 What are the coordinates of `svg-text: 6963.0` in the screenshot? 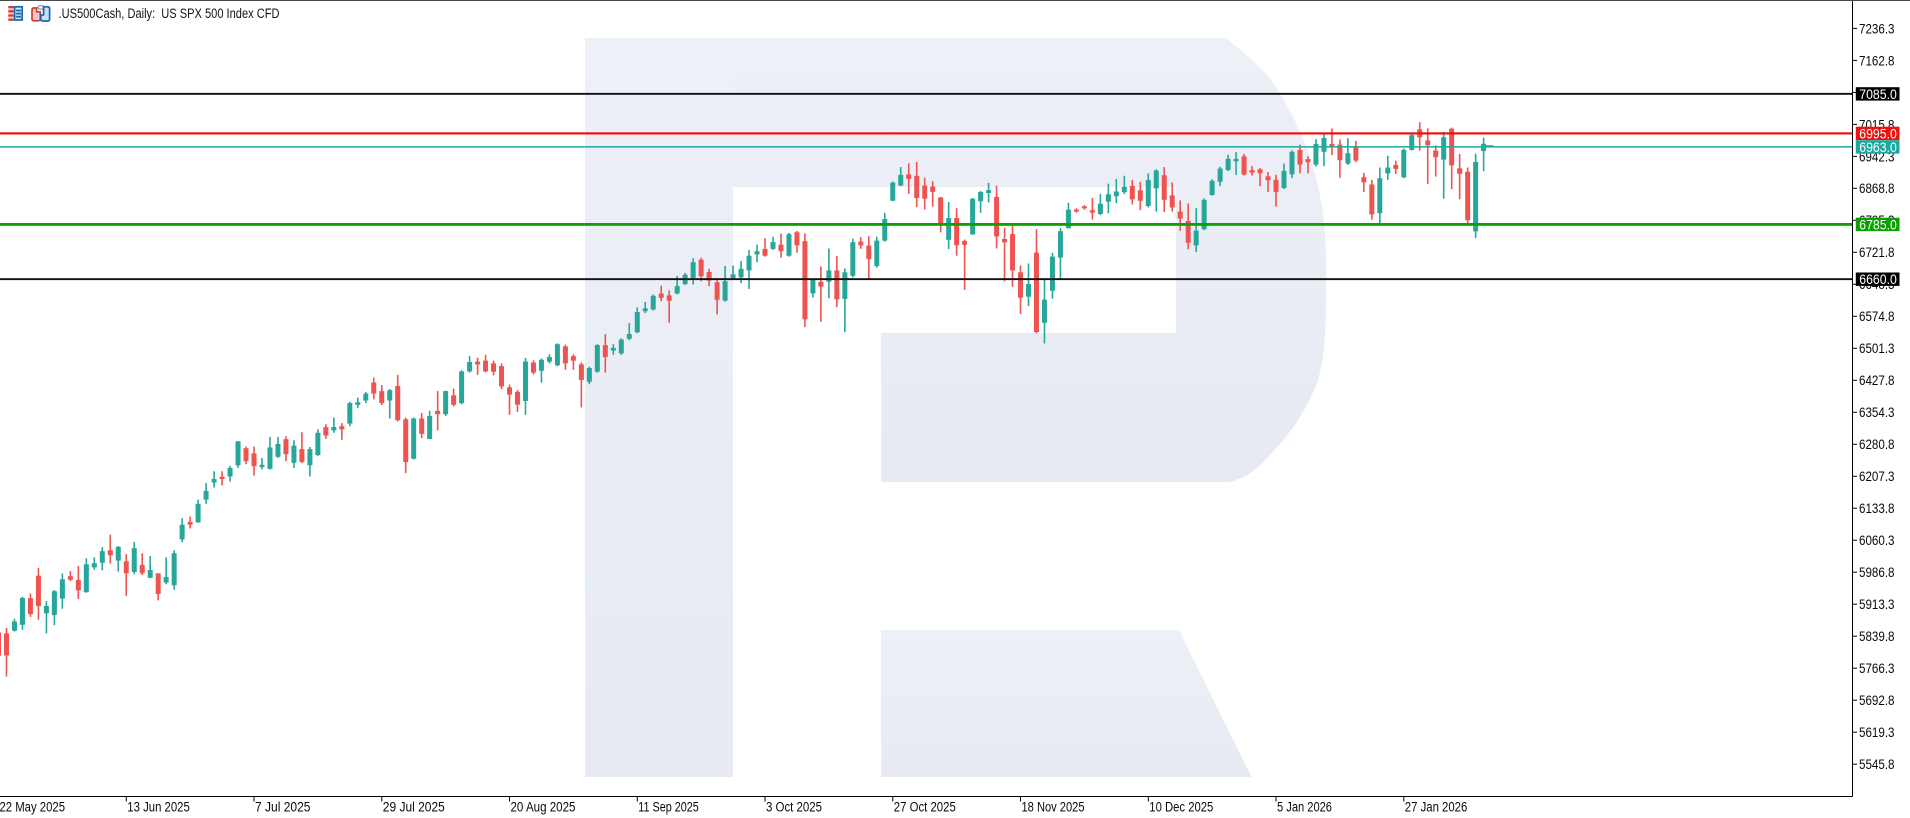 It's located at (1878, 147).